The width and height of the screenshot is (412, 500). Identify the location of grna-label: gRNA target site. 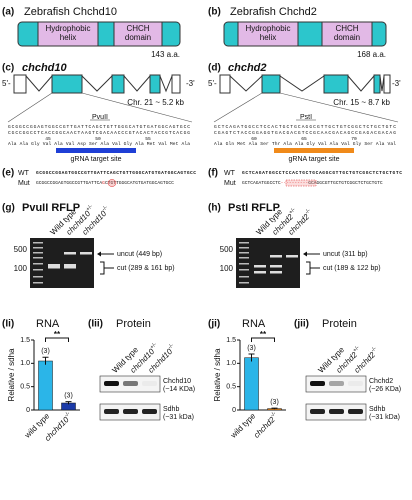
(314, 159).